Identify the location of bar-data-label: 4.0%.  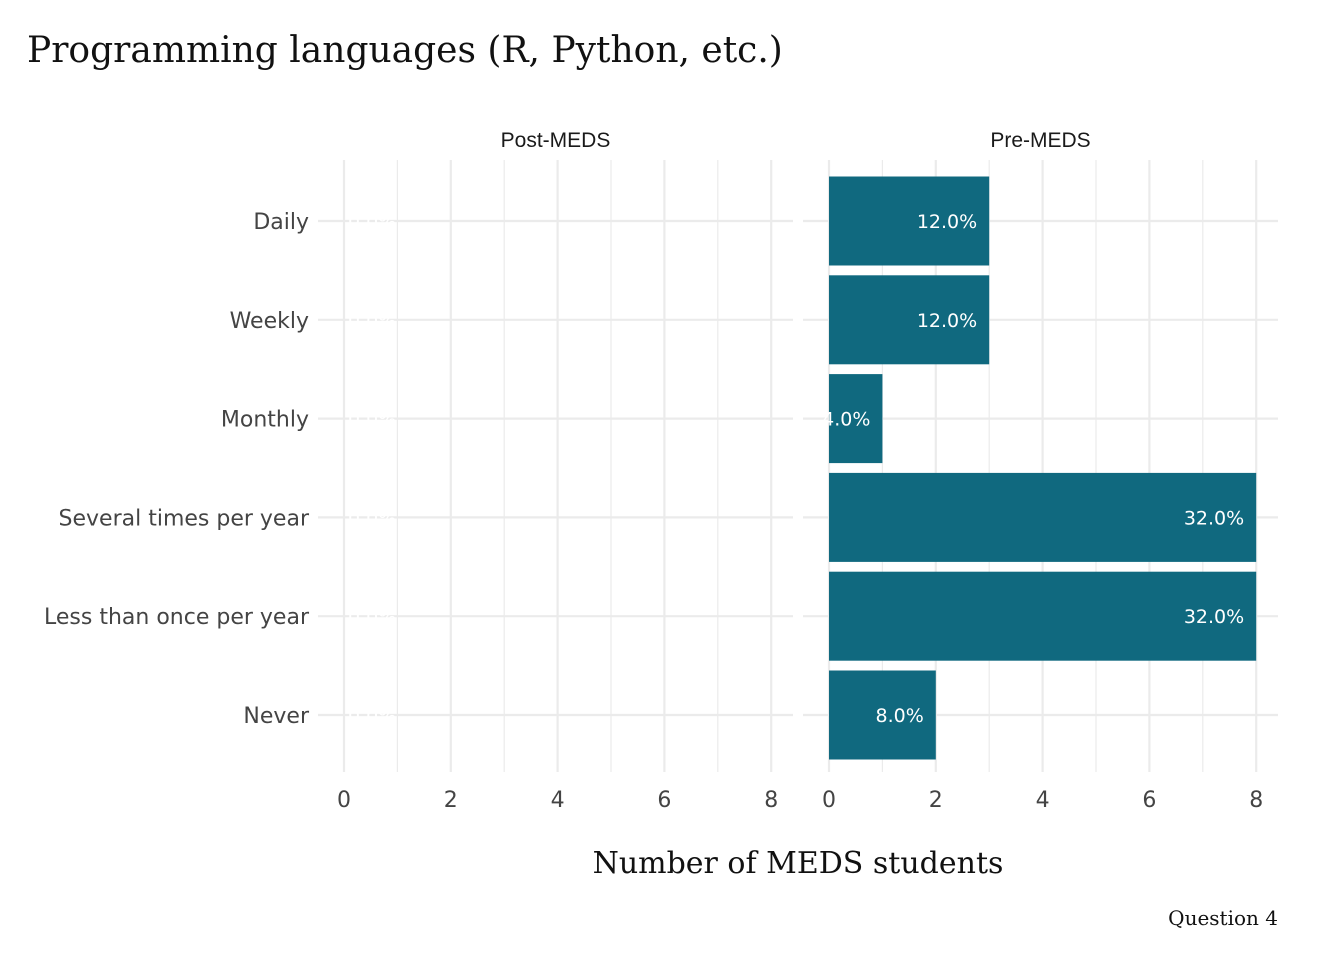
(846, 420).